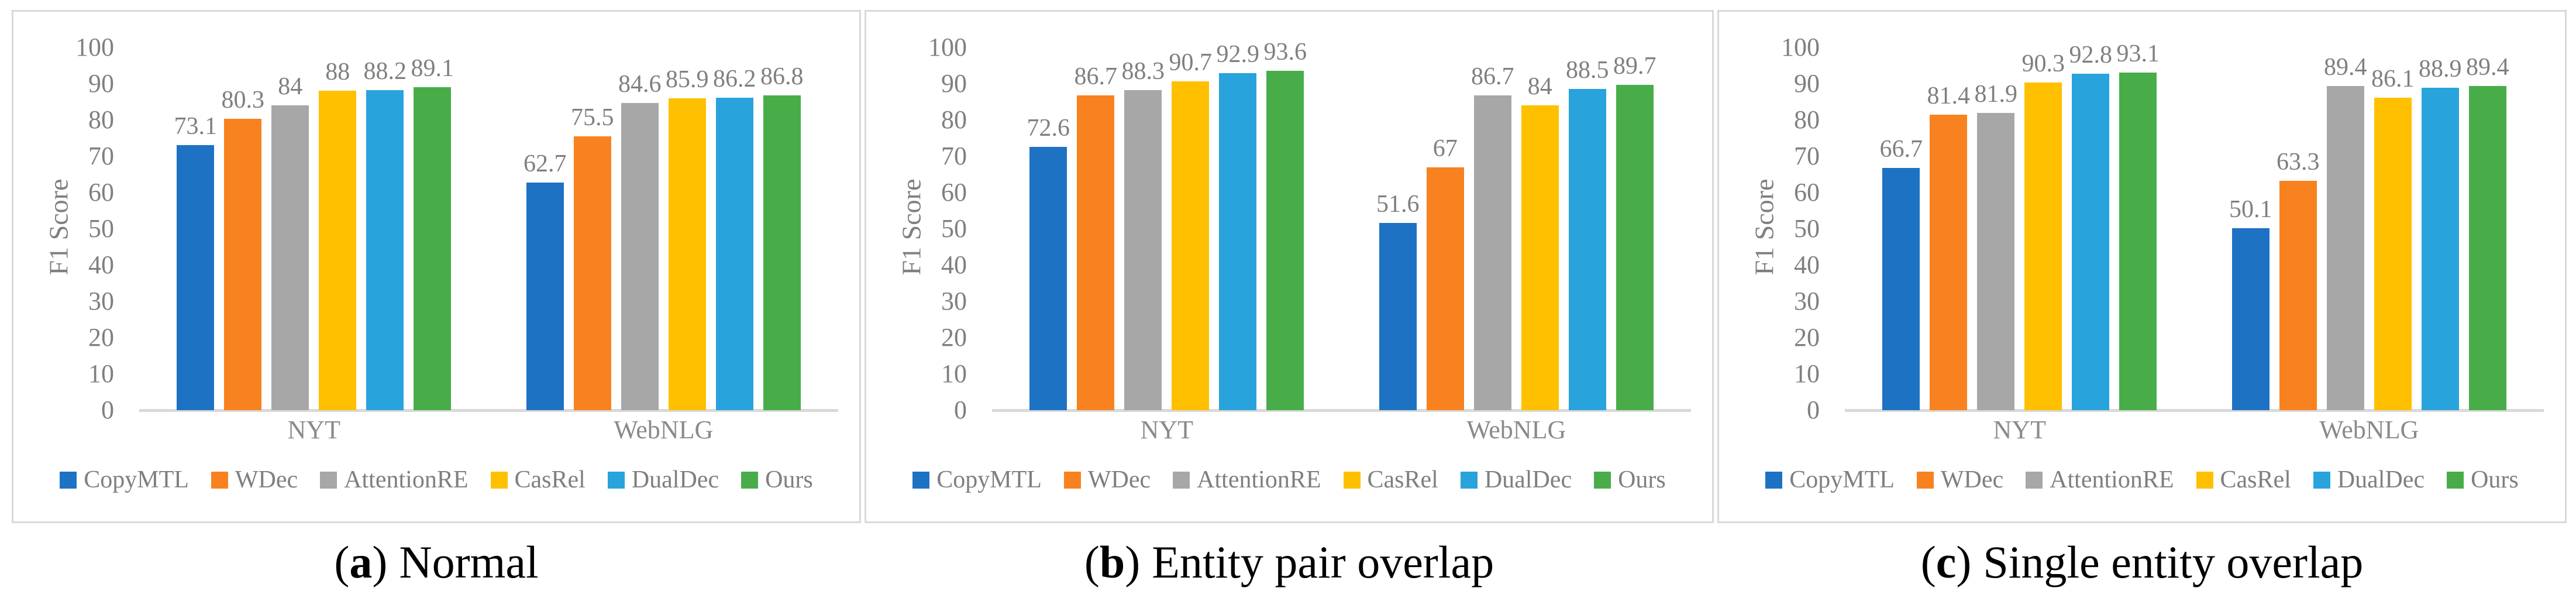  What do you see at coordinates (1587, 70) in the screenshot?
I see `bar-value-label: 88.5` at bounding box center [1587, 70].